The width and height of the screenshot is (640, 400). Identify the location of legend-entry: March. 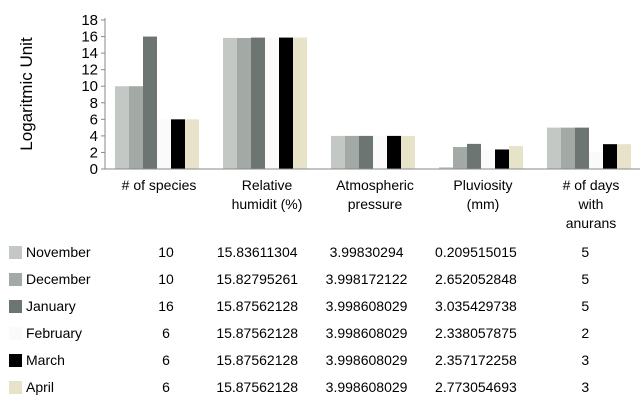
(65, 359).